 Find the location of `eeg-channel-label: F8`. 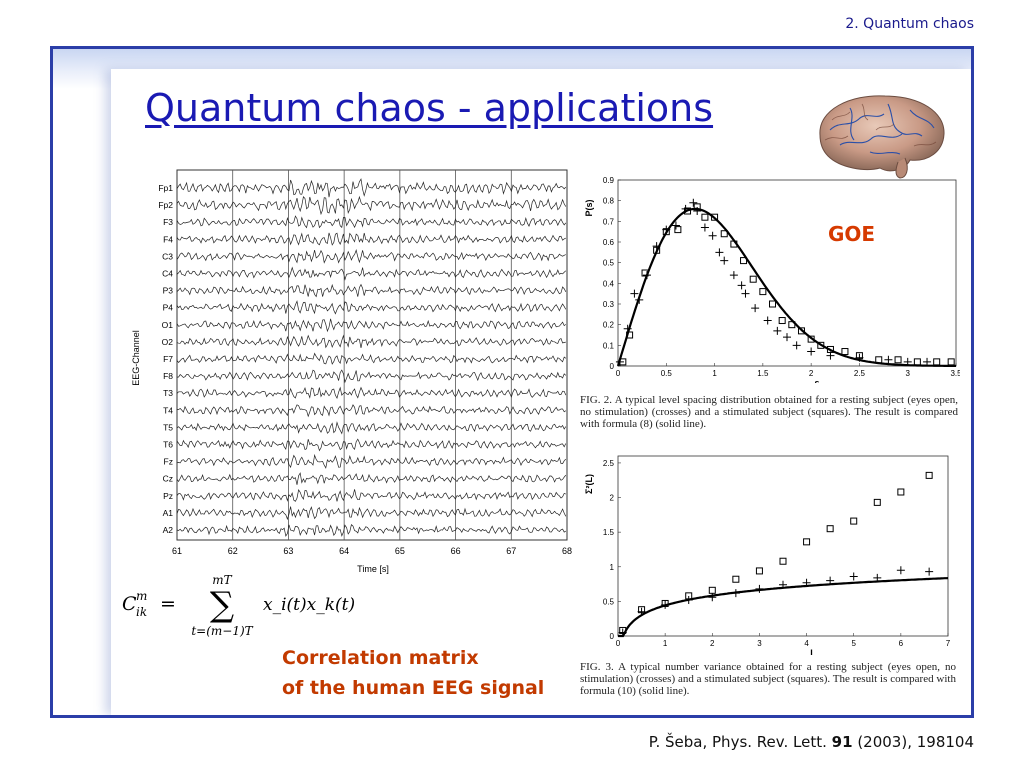

eeg-channel-label: F8 is located at coordinates (168, 376).